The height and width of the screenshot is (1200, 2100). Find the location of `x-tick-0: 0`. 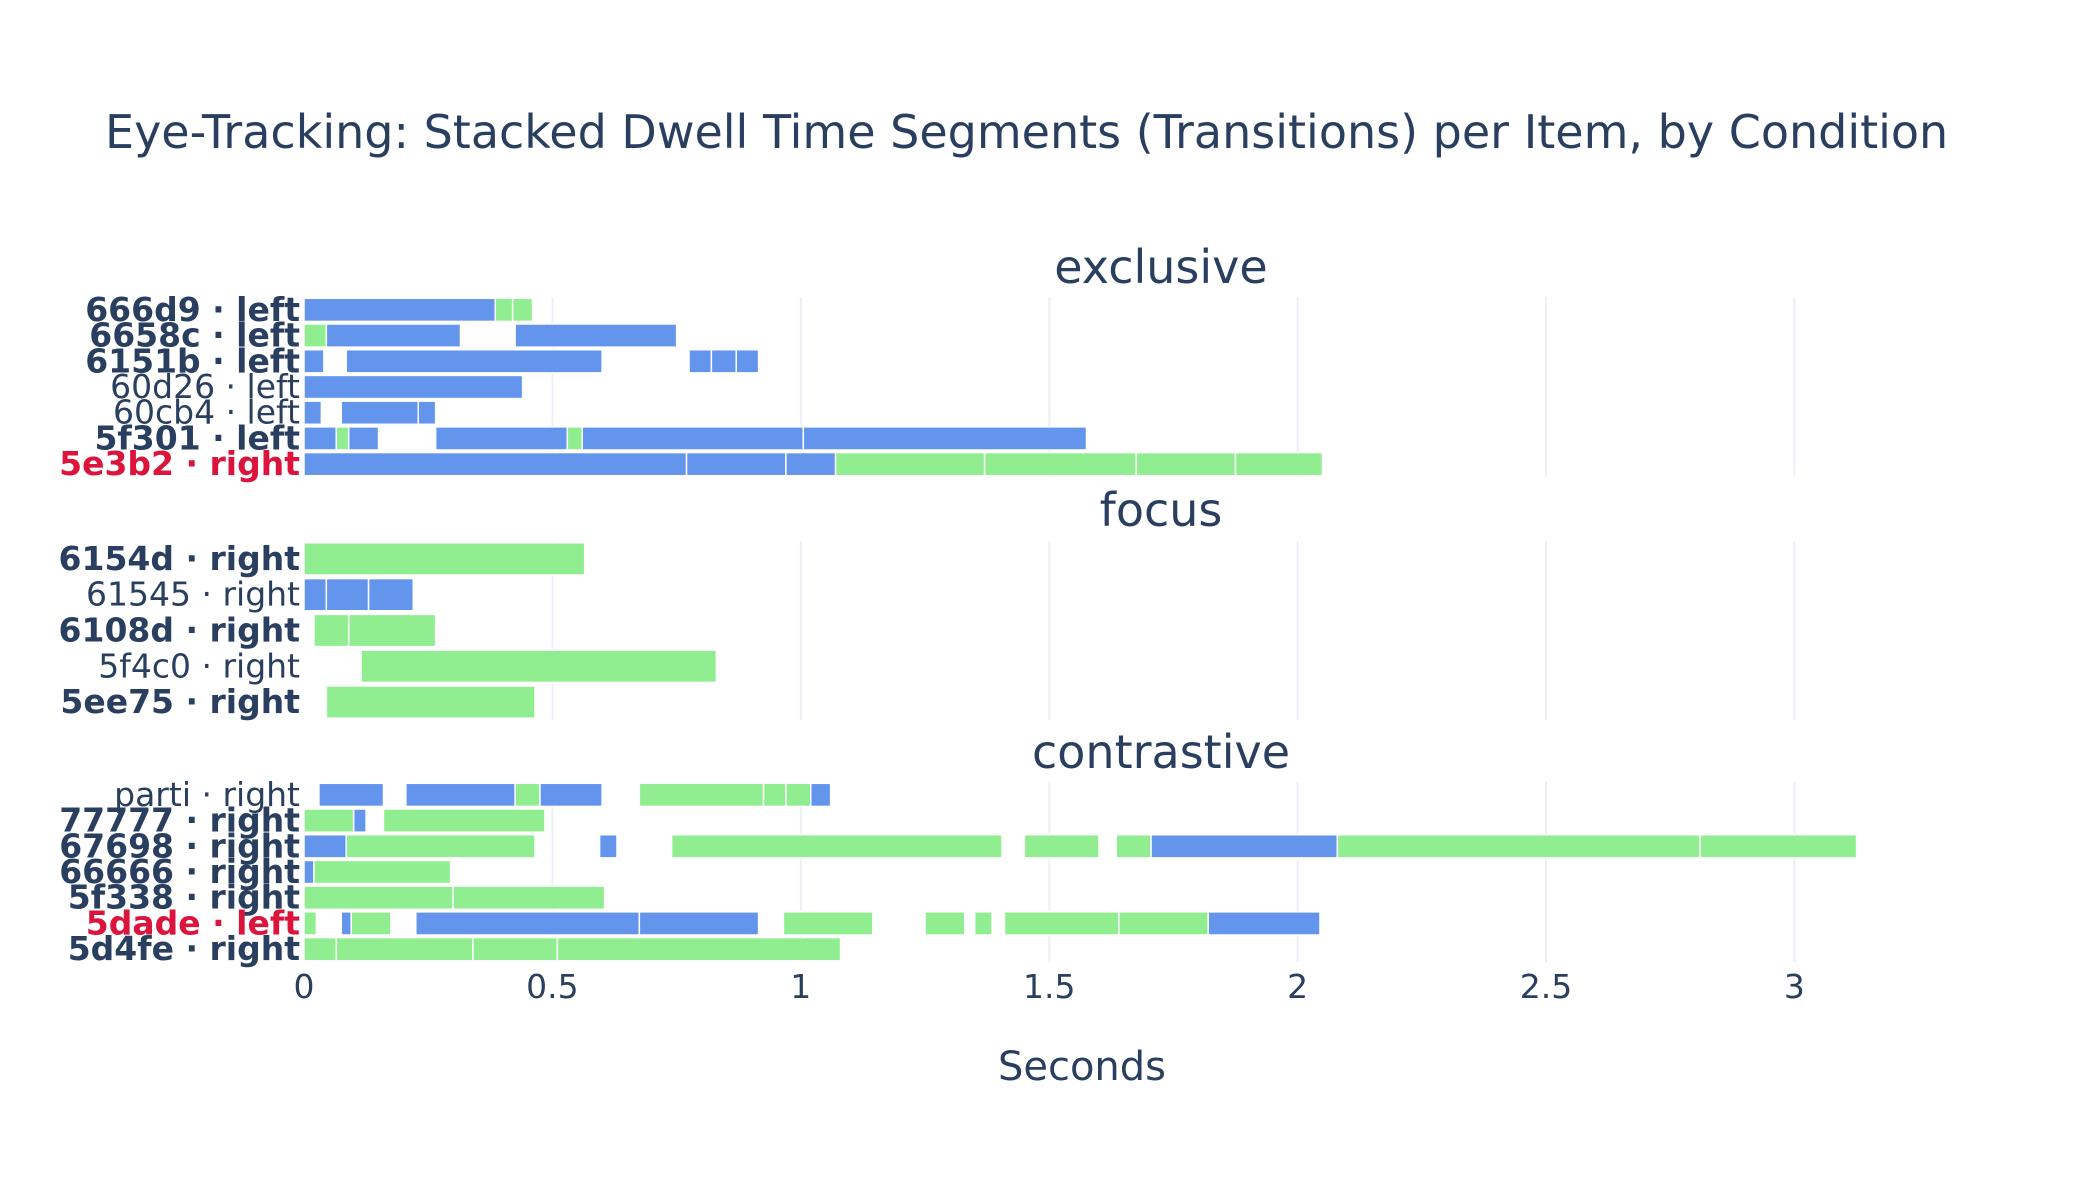

x-tick-0: 0 is located at coordinates (304, 986).